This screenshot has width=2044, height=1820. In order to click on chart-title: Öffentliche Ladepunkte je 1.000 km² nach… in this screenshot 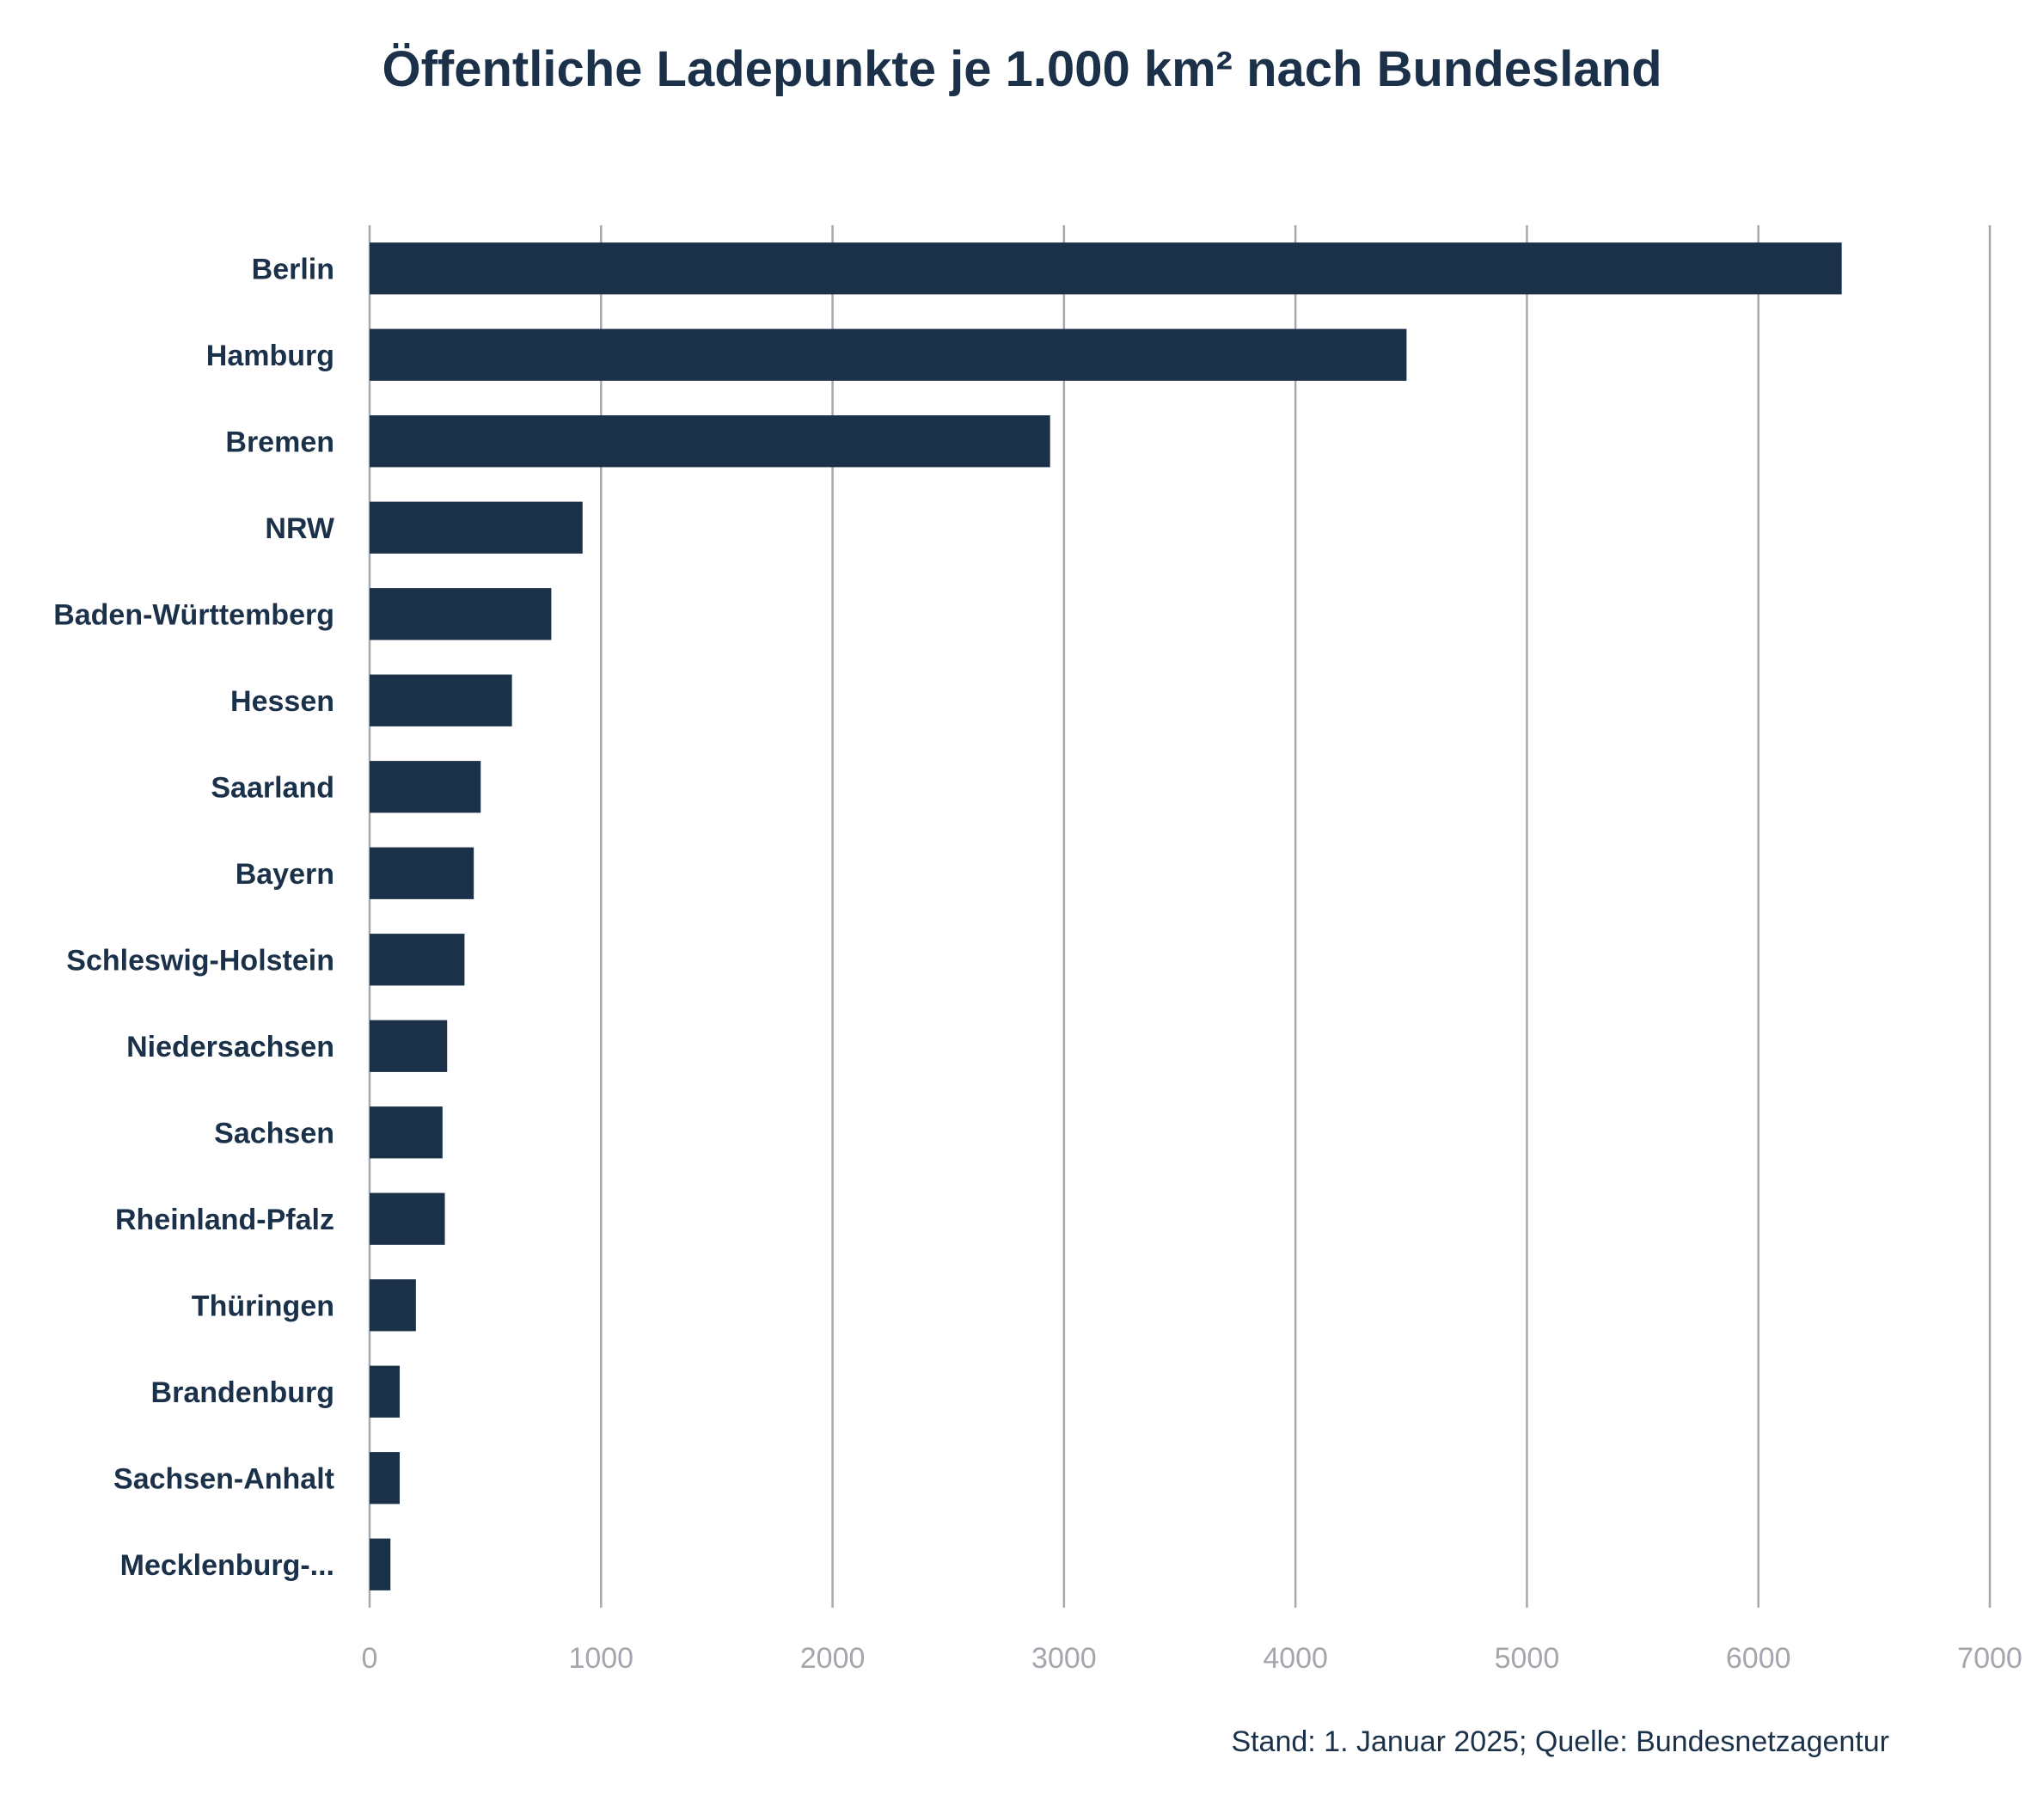, I will do `click(1022, 69)`.